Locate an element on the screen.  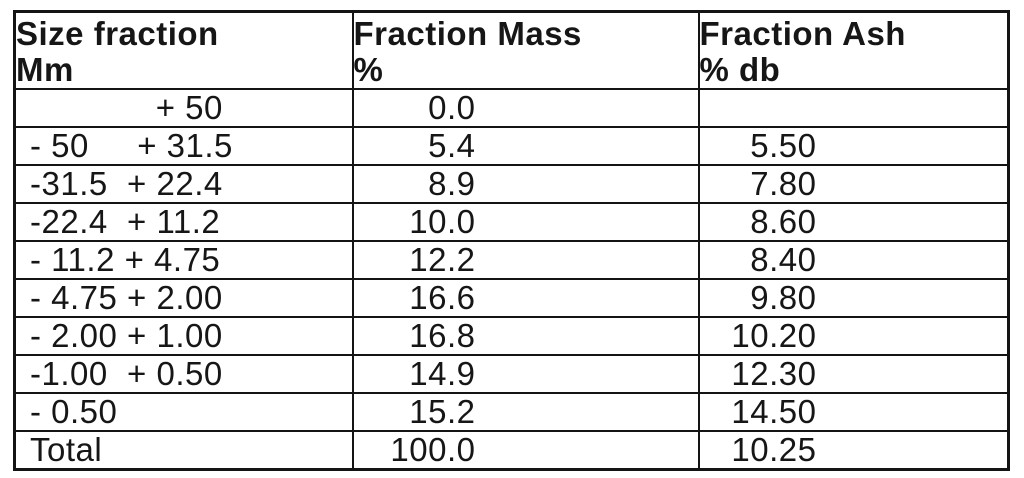
header-line-2: % db is located at coordinates (740, 69).